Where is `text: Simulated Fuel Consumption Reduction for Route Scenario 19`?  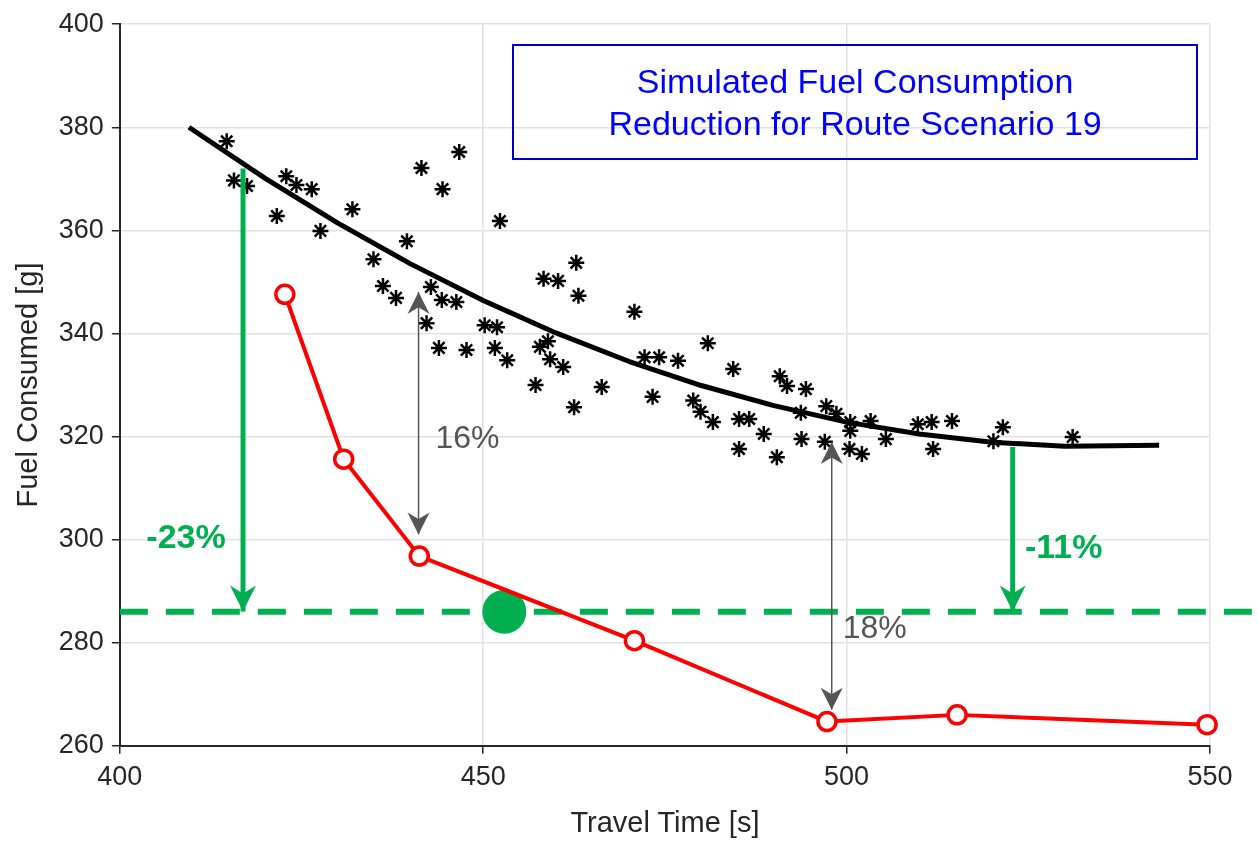
text: Simulated Fuel Consumption Reduction for Route Scenario 19 is located at coordinates (855, 102).